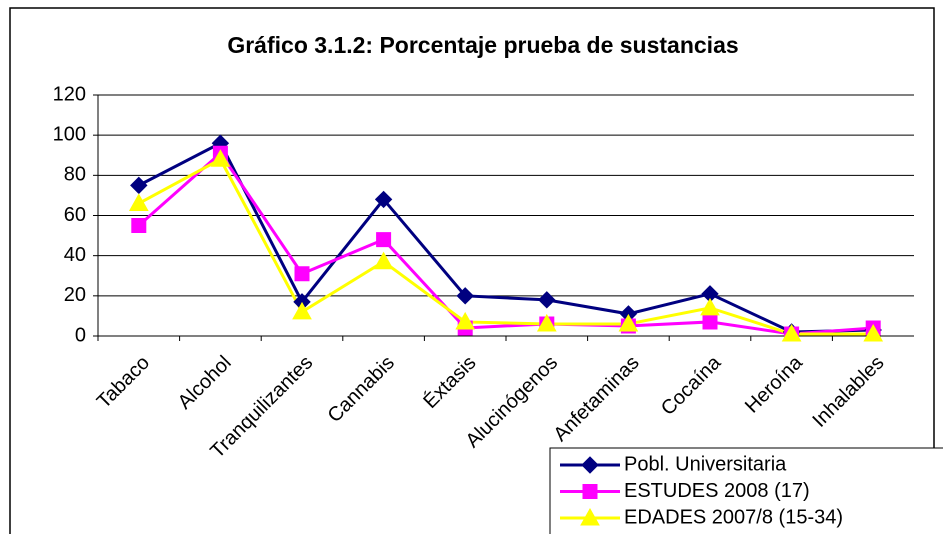 This screenshot has width=943, height=534. Describe the element at coordinates (75, 175) in the screenshot. I see `y-tick-label: 80` at that location.